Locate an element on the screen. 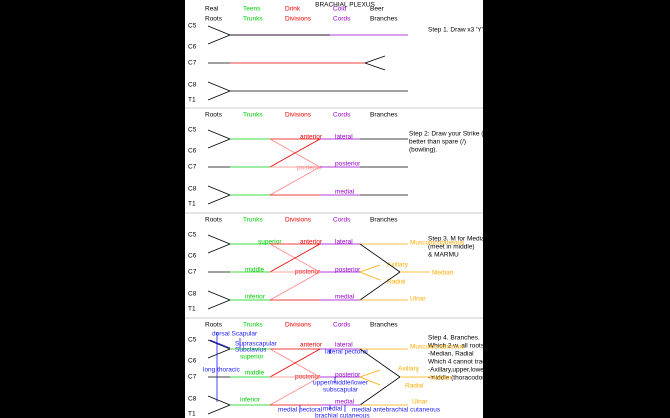 The image size is (670, 418). structure-label: dorsal Scapular is located at coordinates (235, 334).